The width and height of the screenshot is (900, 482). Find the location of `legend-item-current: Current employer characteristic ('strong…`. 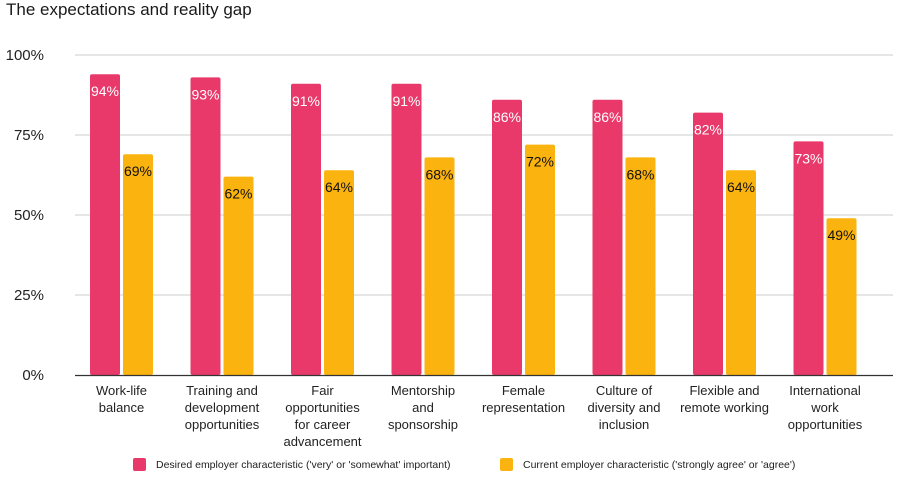

legend-item-current: Current employer characteristic ('strong… is located at coordinates (647, 464).